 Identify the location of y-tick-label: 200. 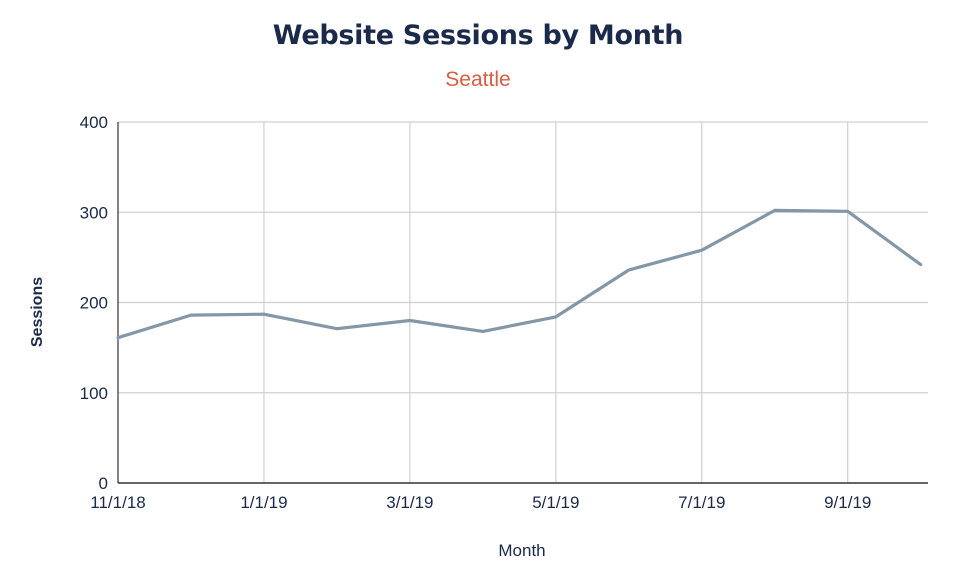
(94, 303).